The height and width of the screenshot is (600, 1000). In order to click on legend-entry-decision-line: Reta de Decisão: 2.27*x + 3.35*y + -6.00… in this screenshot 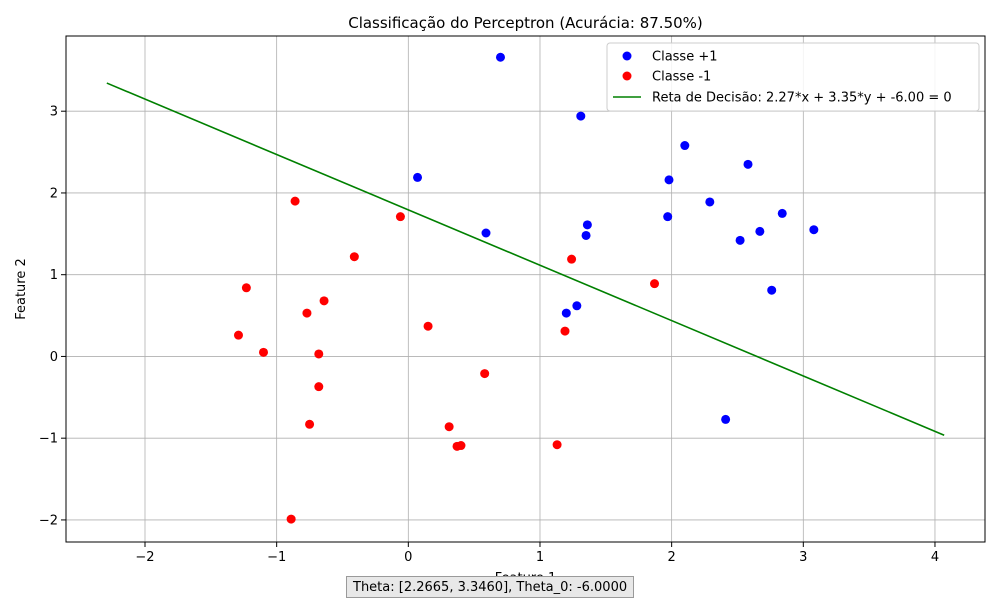, I will do `click(802, 98)`.